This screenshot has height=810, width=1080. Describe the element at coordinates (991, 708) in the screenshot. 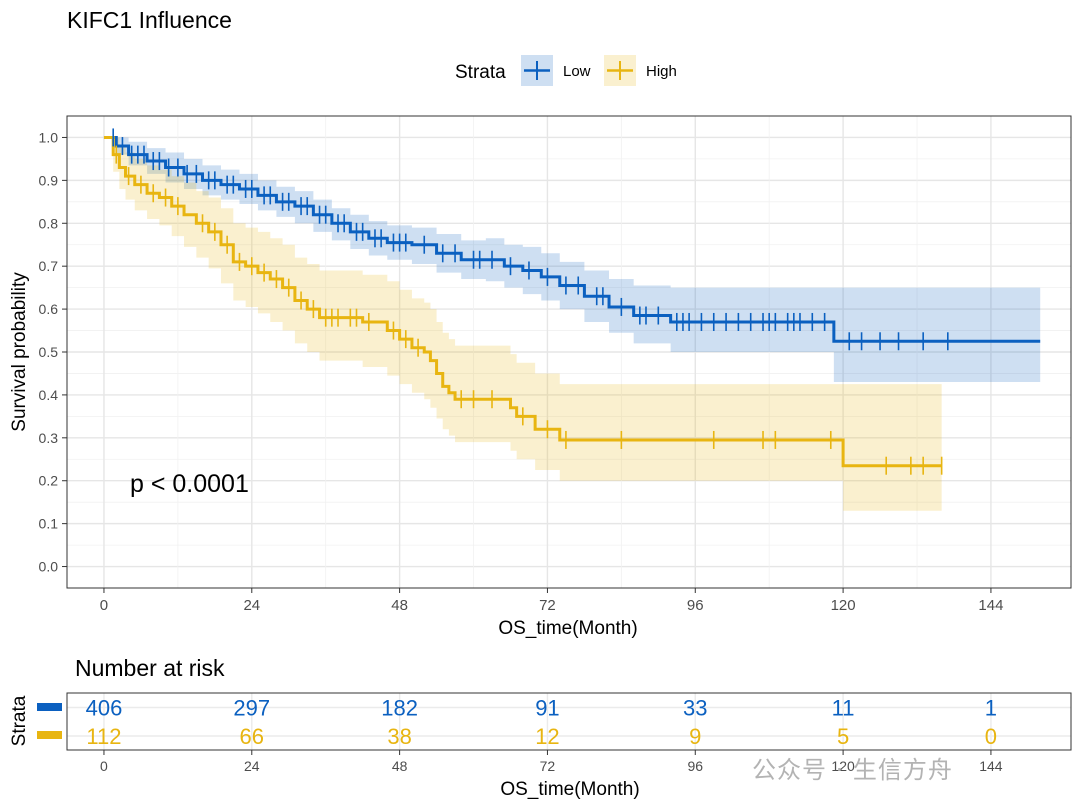

I see `risk-count-low: 1` at that location.